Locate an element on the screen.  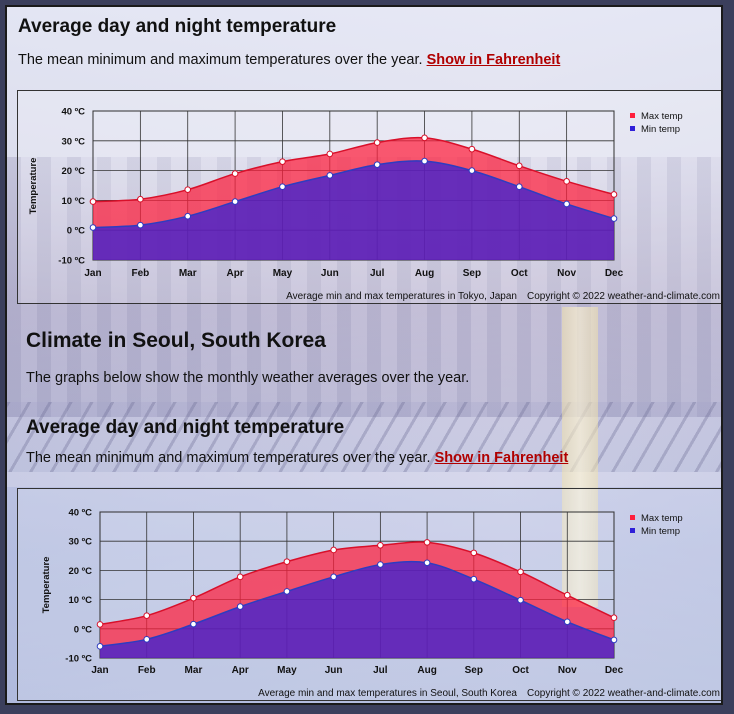
seoul-climate-title: Climate in Seoul, South Korea is located at coordinates (176, 340).